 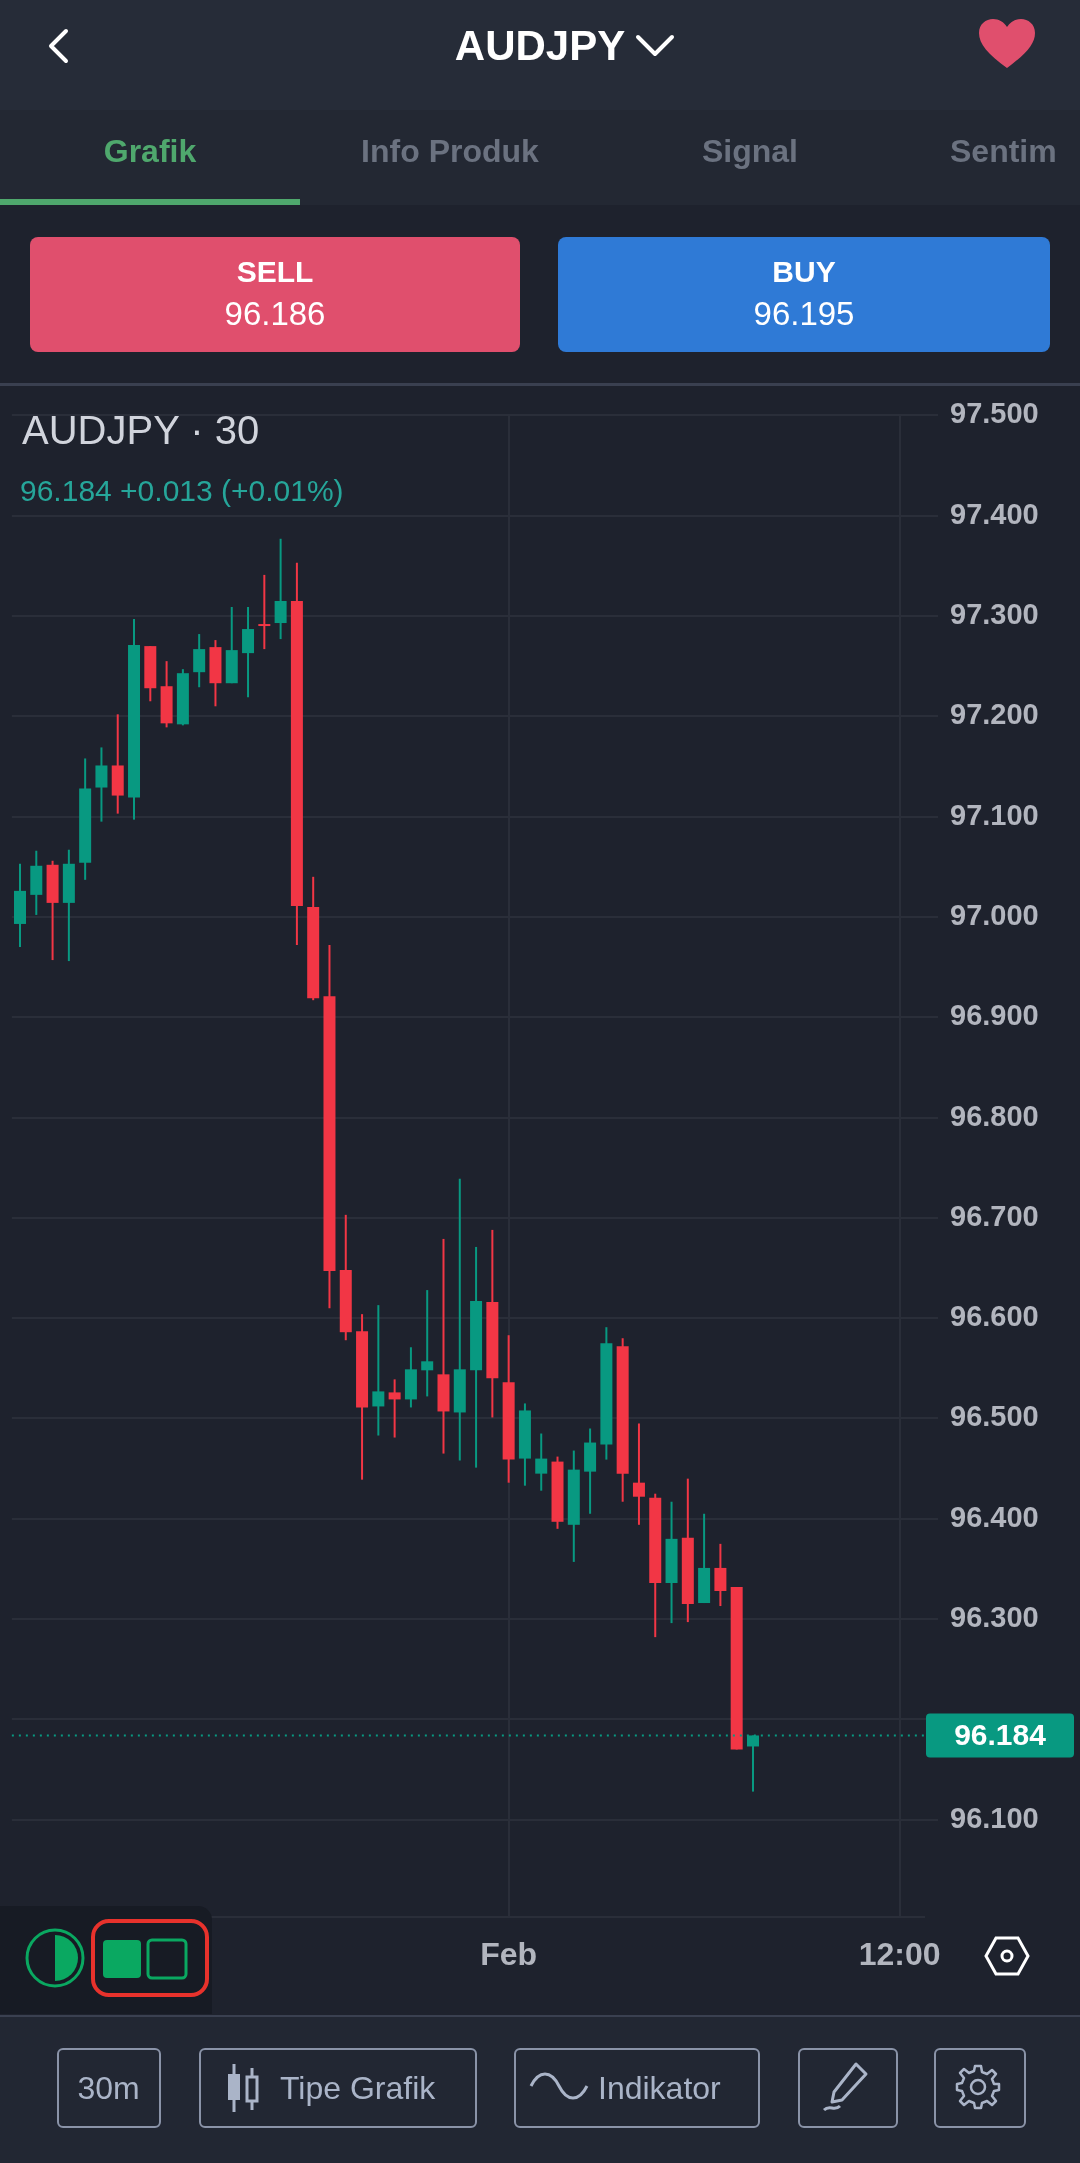 I want to click on y-tick-label: 96.300, so click(x=994, y=1617).